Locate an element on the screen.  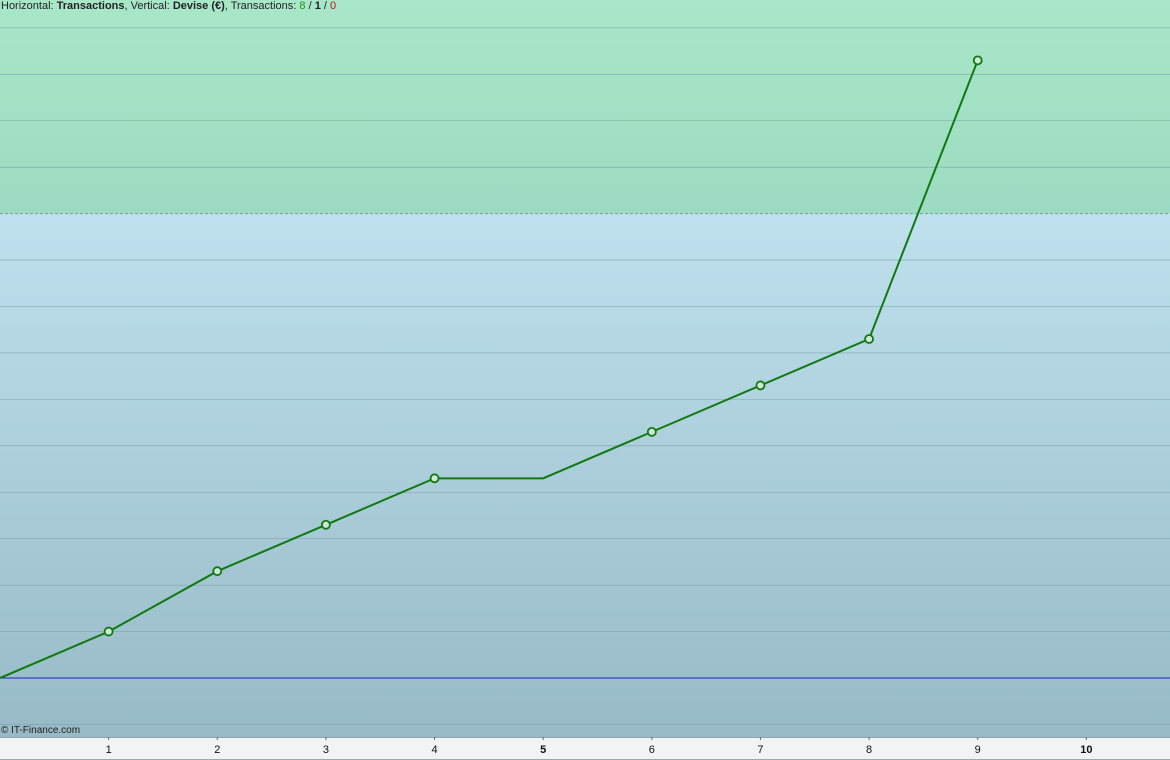
count-win: 8 is located at coordinates (302, 6).